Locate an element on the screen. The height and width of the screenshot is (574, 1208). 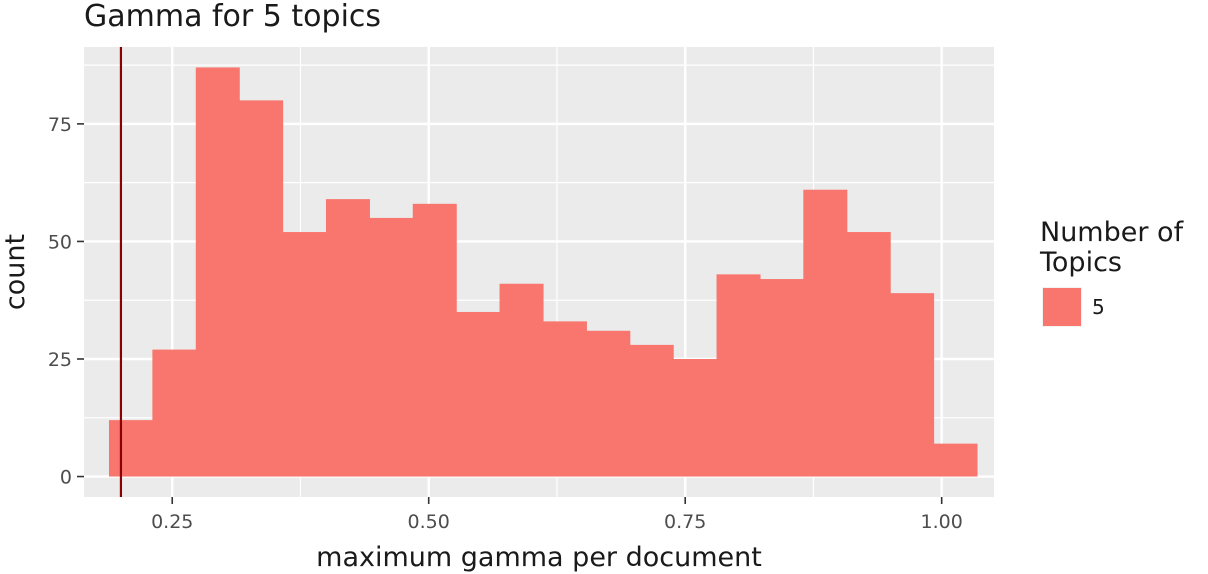
legend-item-label: 5 is located at coordinates (1098, 307).